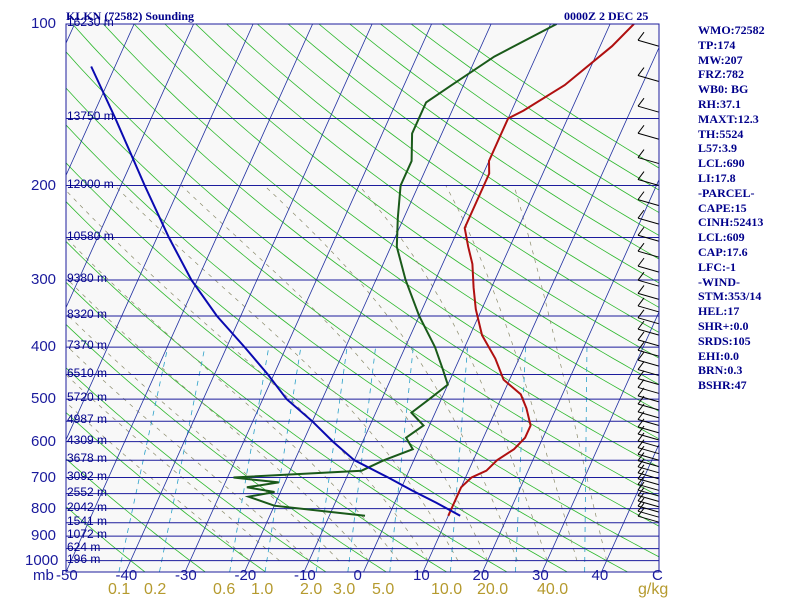 The width and height of the screenshot is (800, 600). What do you see at coordinates (383, 589) in the screenshot?
I see `mixing-ratio-label: 5.0` at bounding box center [383, 589].